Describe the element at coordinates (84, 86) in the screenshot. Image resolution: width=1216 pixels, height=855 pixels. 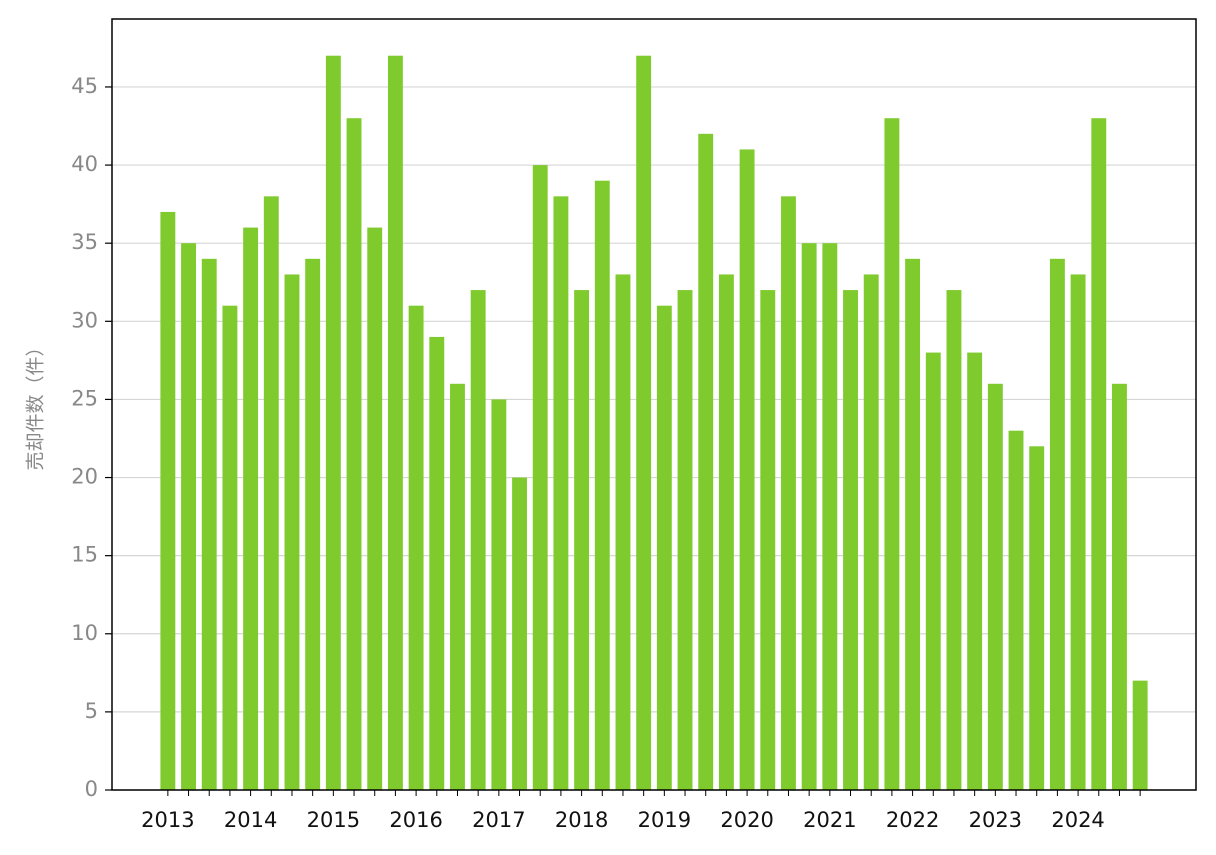
I see `y-tick-label: 45` at that location.